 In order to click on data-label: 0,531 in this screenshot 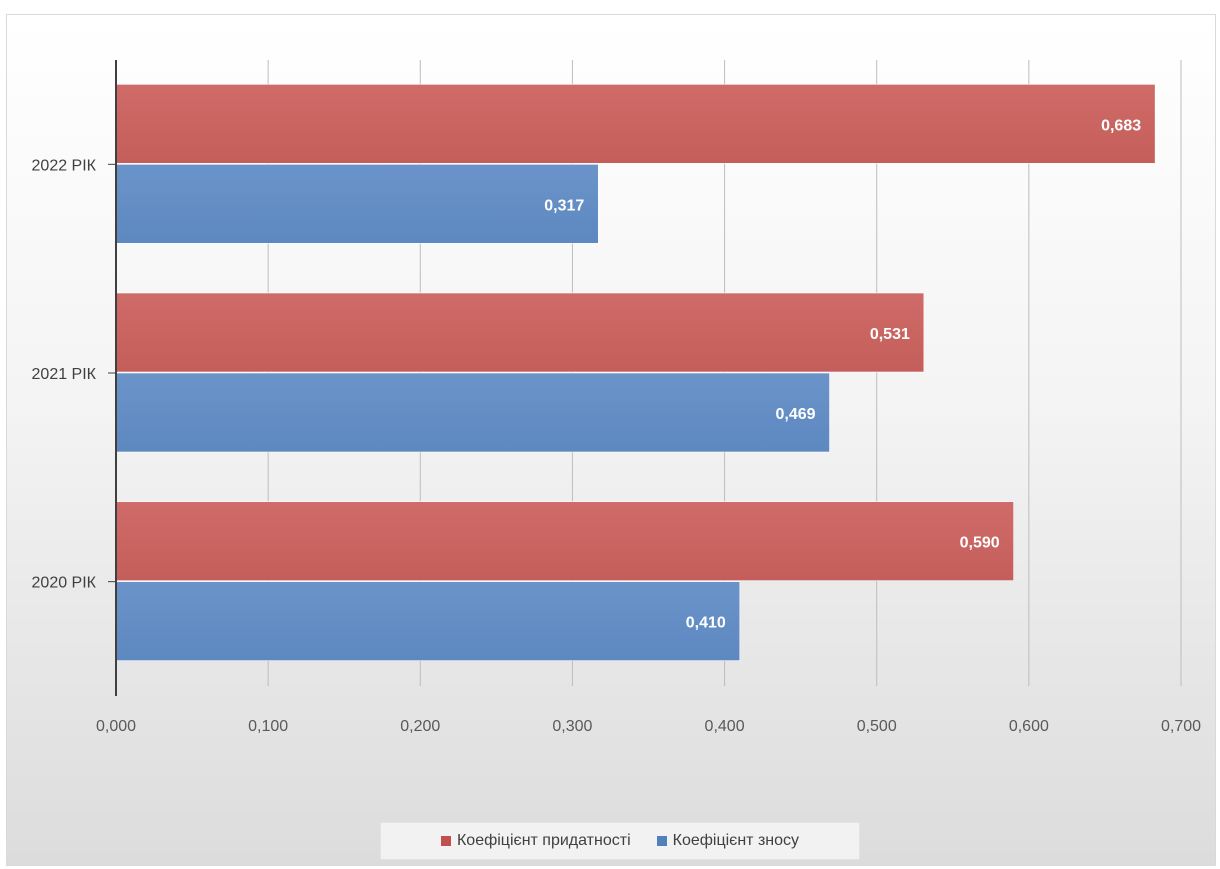, I will do `click(890, 334)`.